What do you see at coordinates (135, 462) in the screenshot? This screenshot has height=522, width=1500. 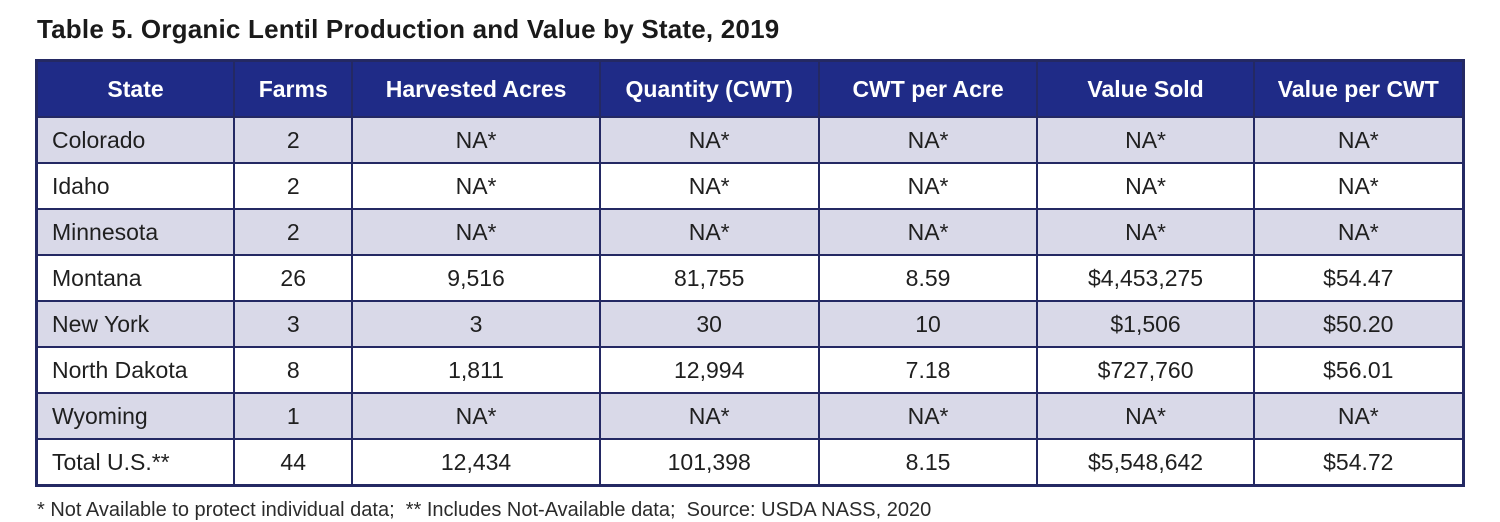 I see `state-cell: Total U.S.**` at bounding box center [135, 462].